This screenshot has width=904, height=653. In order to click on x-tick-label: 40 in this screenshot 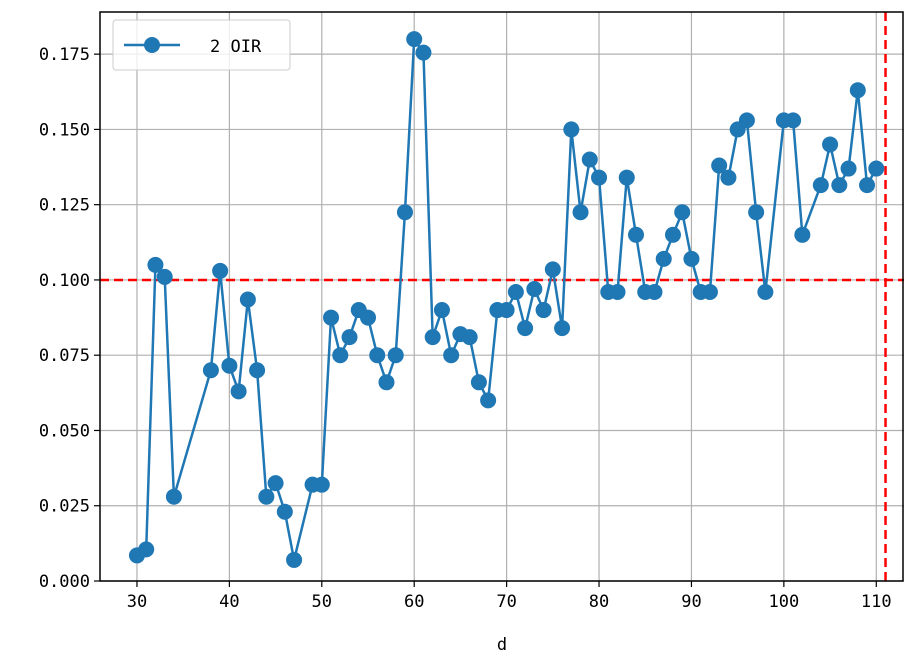, I will do `click(229, 602)`.